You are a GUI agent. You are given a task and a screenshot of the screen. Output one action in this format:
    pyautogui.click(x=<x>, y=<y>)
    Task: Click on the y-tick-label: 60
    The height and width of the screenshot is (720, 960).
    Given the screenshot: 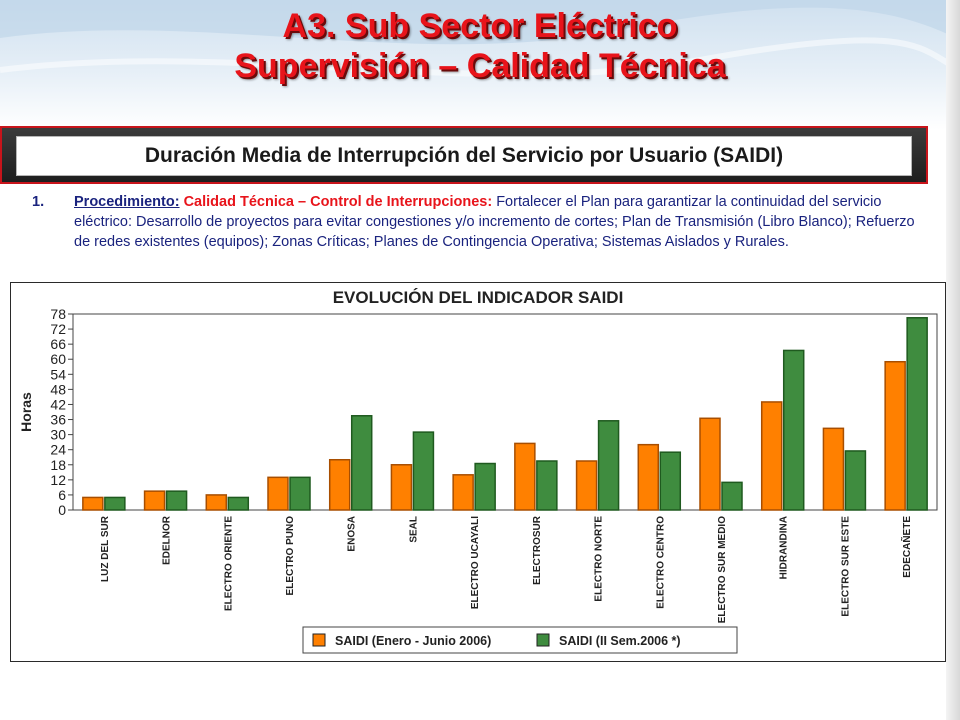 What is the action you would take?
    pyautogui.click(x=58, y=359)
    